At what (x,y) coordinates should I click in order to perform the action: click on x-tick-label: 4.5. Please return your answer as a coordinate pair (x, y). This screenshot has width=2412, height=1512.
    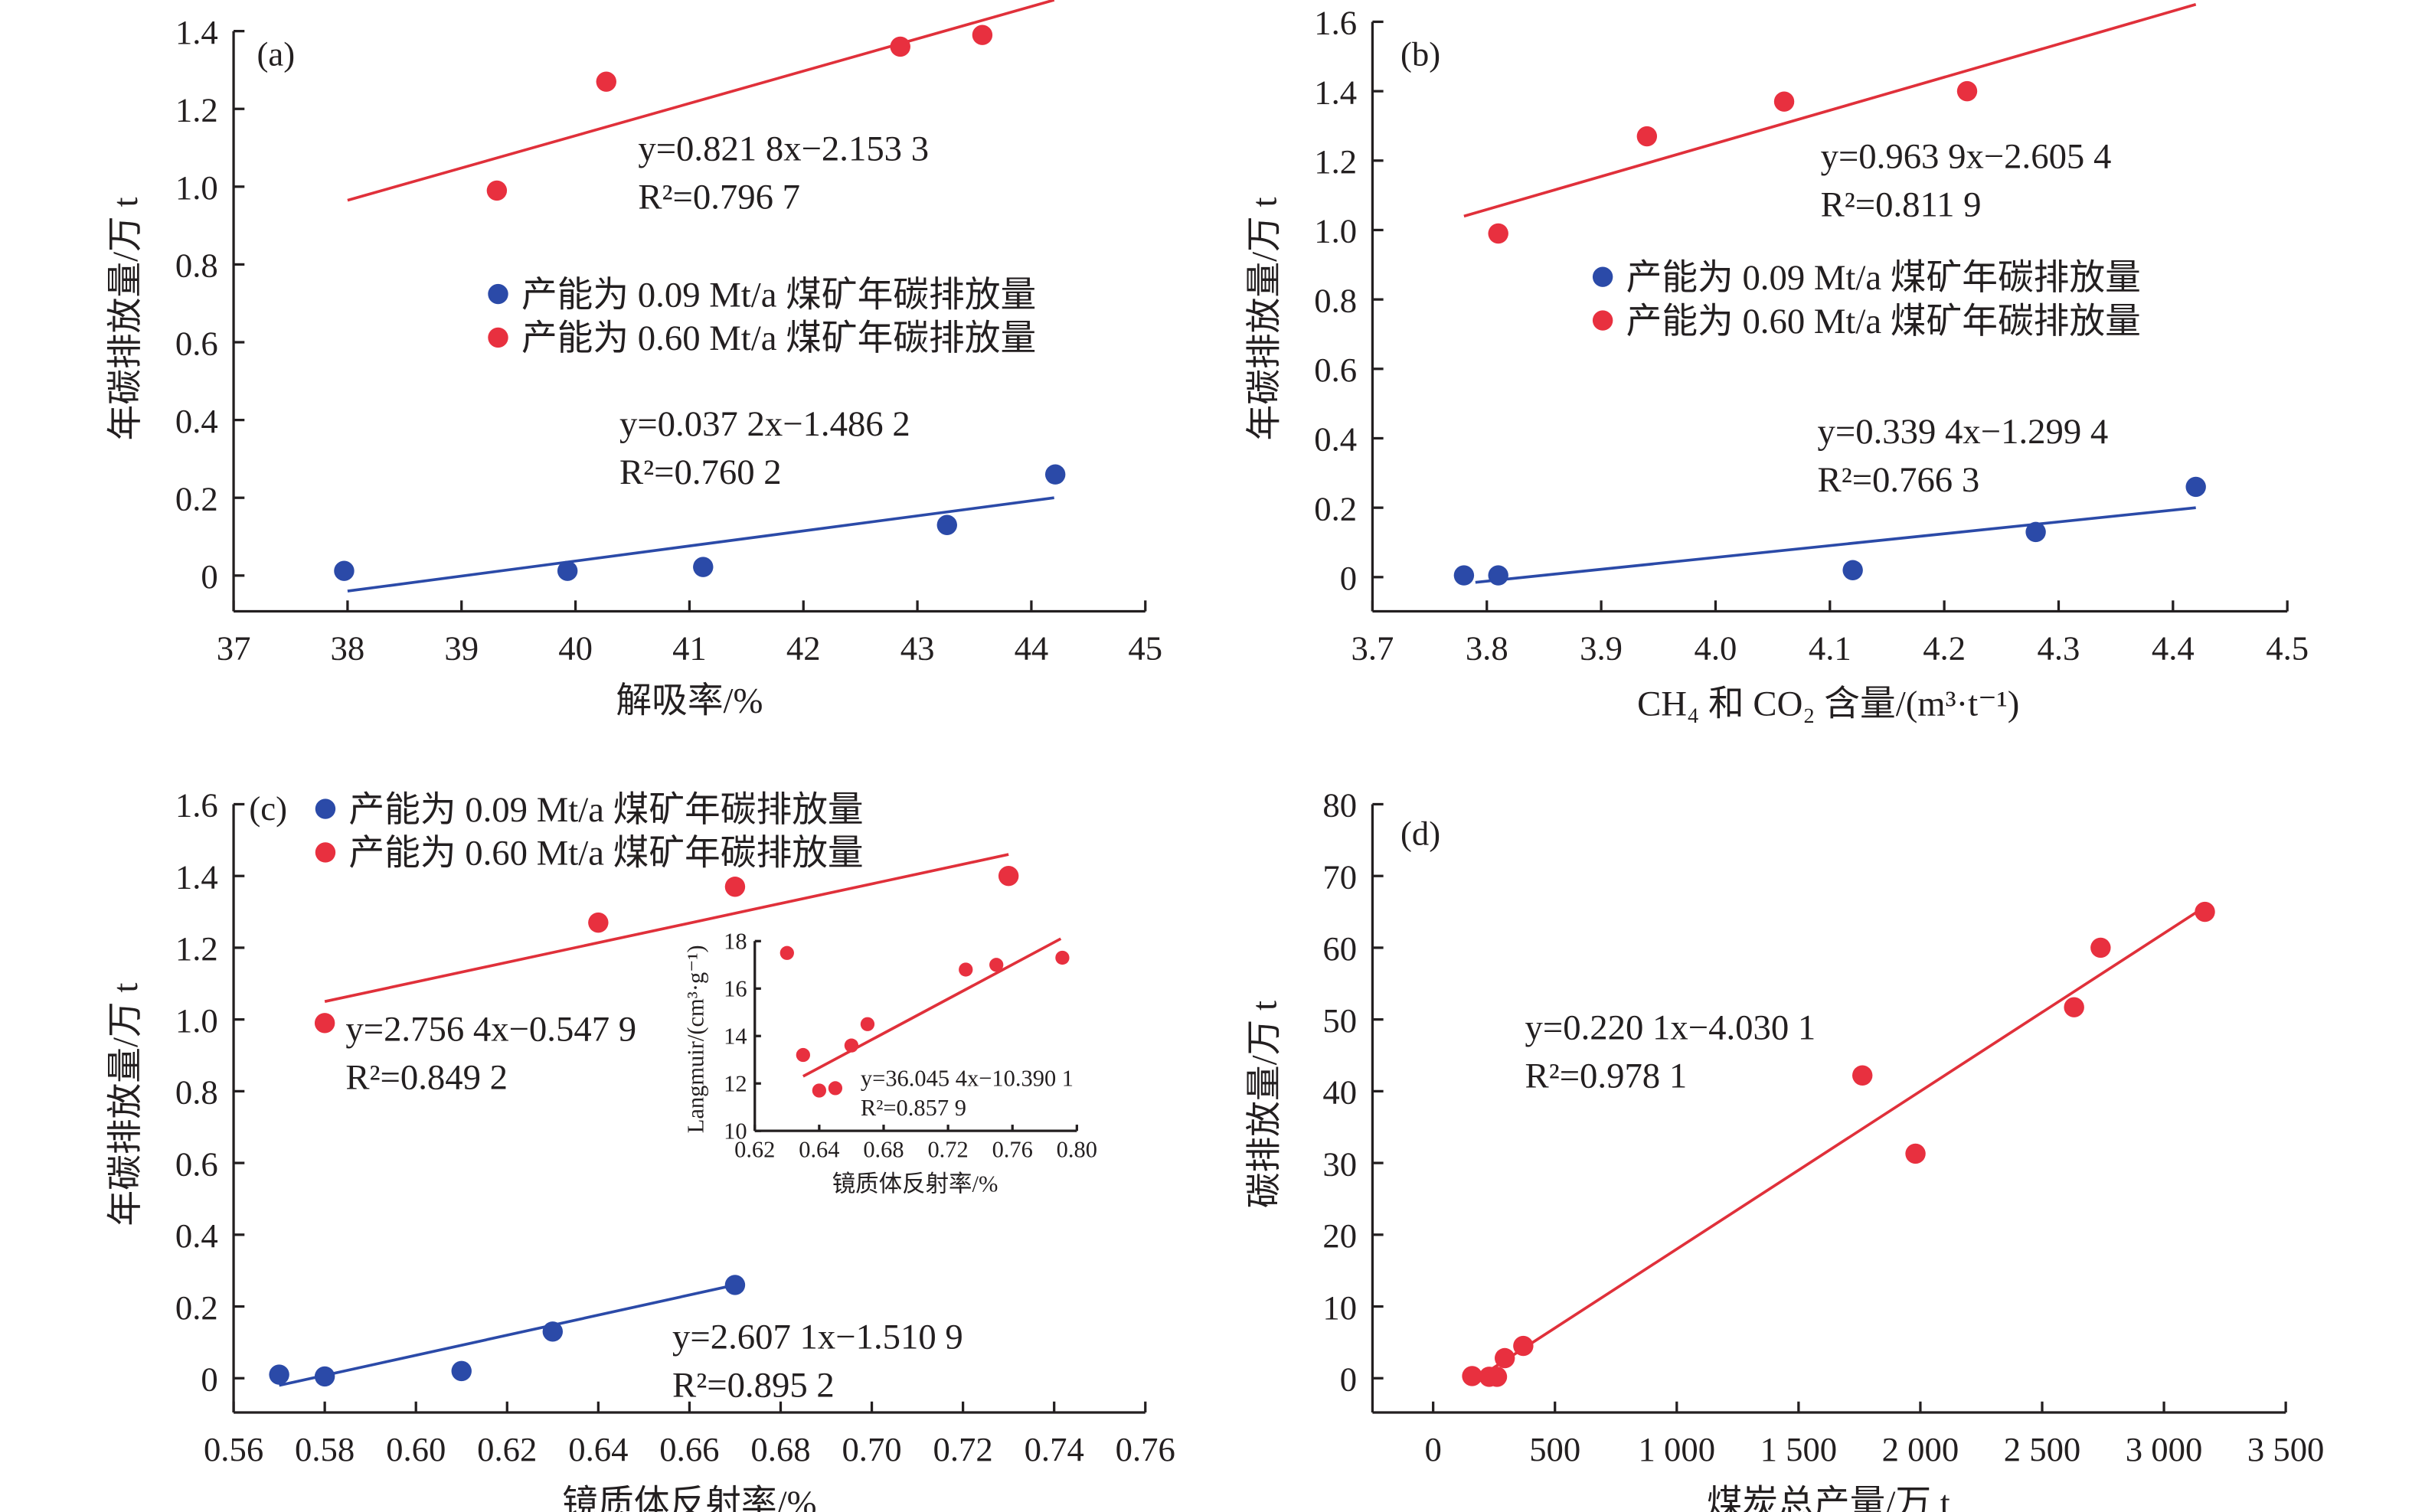
    Looking at the image, I should click on (2287, 648).